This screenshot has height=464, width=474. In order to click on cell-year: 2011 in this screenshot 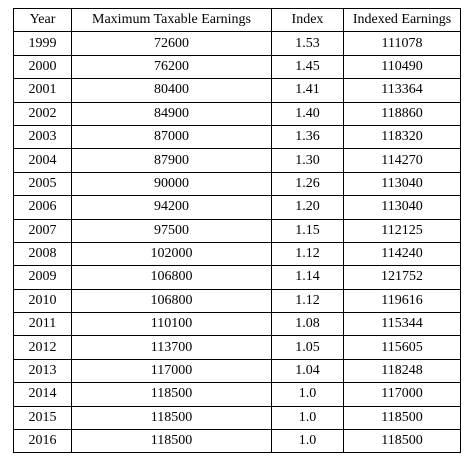, I will do `click(42, 324)`.